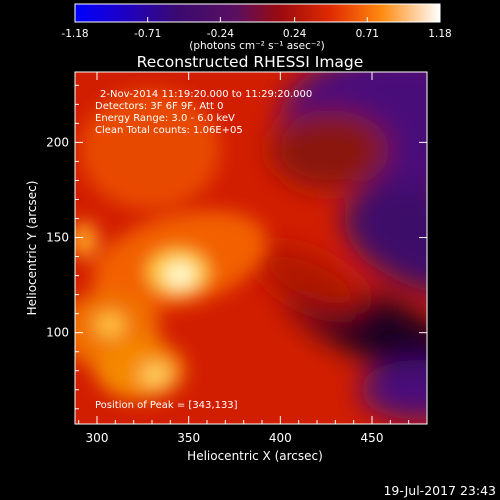 The height and width of the screenshot is (500, 500). I want to click on colorbar-tick-label-2: -0.24, so click(220, 34).